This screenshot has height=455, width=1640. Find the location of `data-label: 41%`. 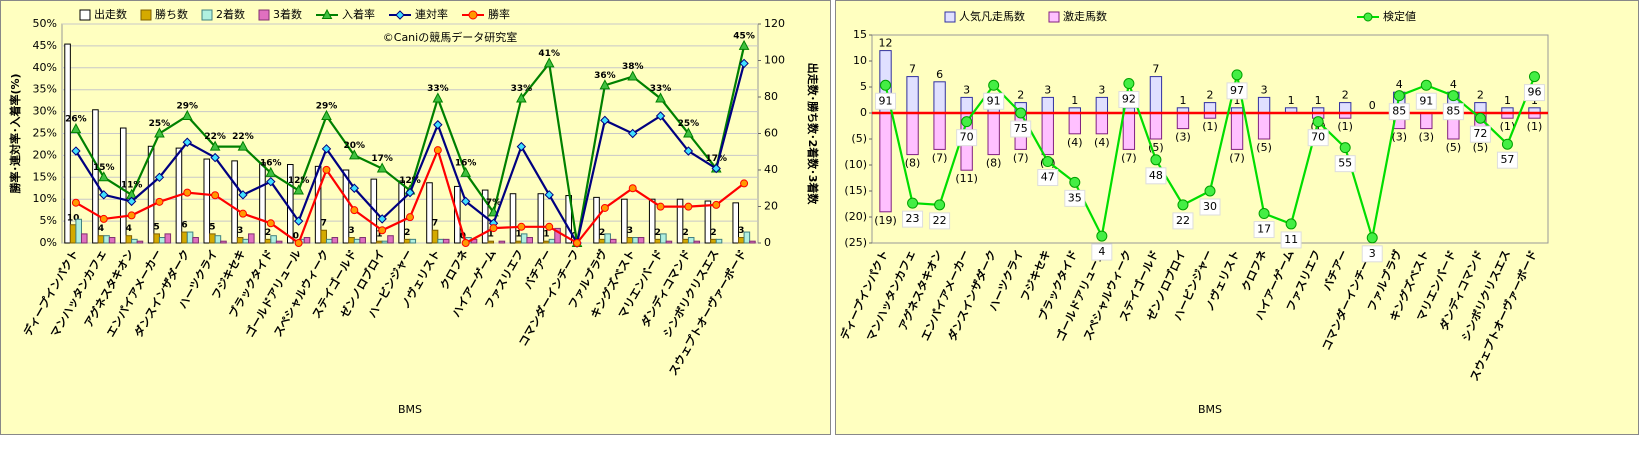

data-label: 41% is located at coordinates (549, 54).